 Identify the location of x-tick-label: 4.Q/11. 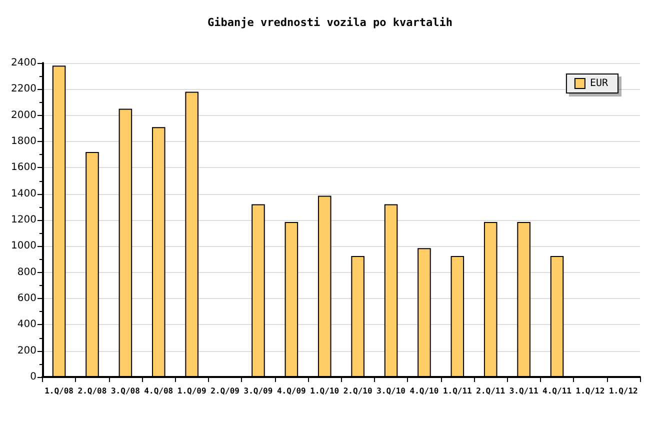
(557, 391).